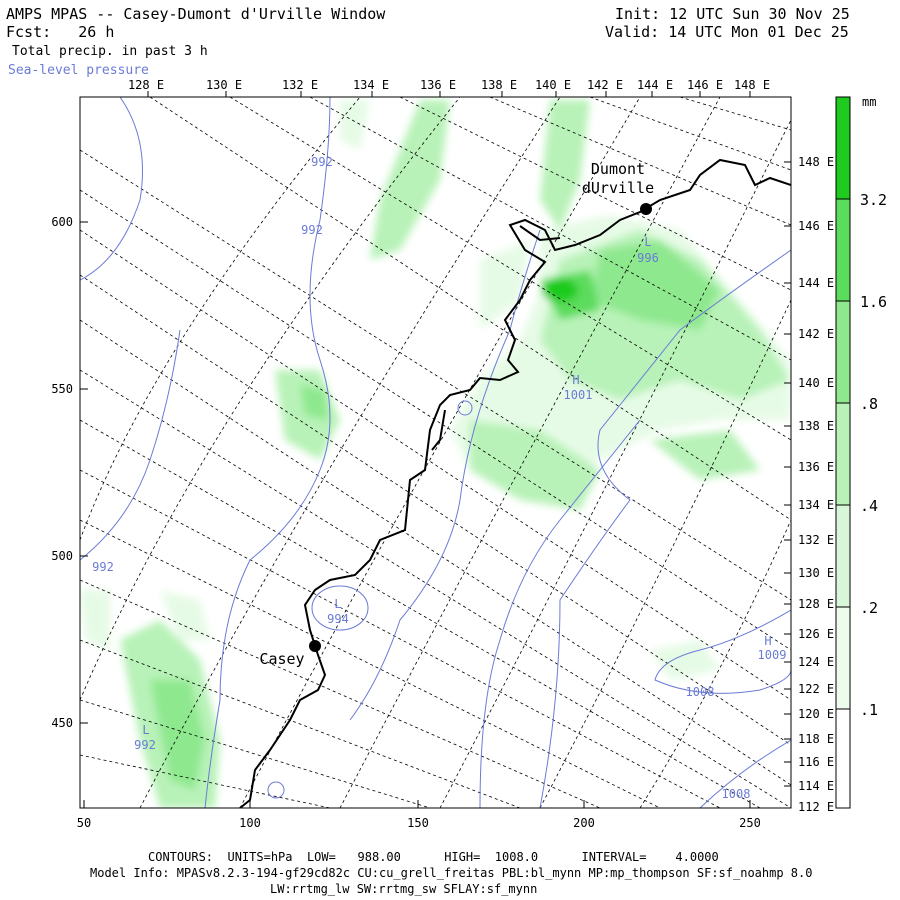  I want to click on pressure-label: 1009, so click(772, 655).